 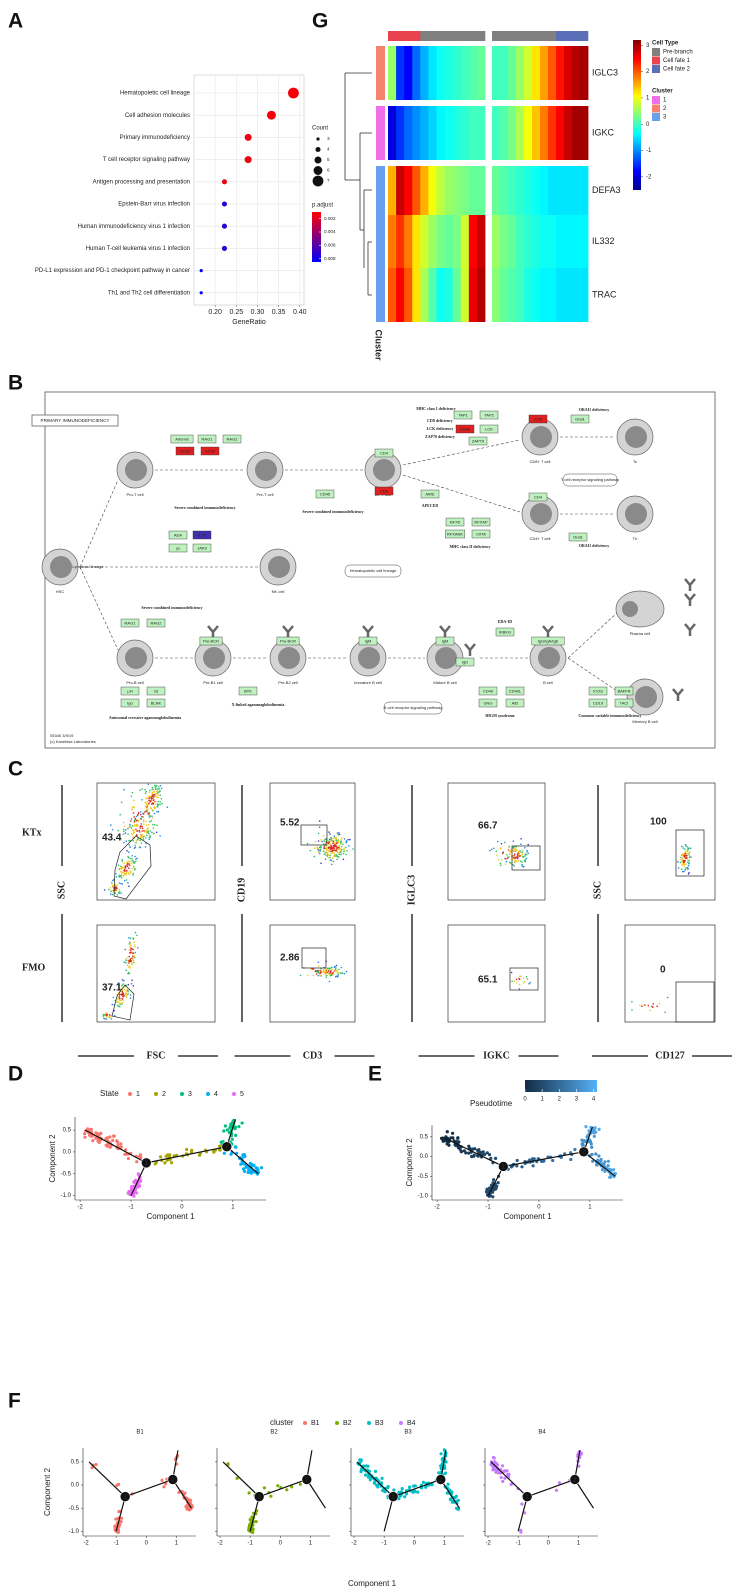 I want to click on disease-label: Autosomal recessive agammaglobulinemia, so click(x=145, y=717).